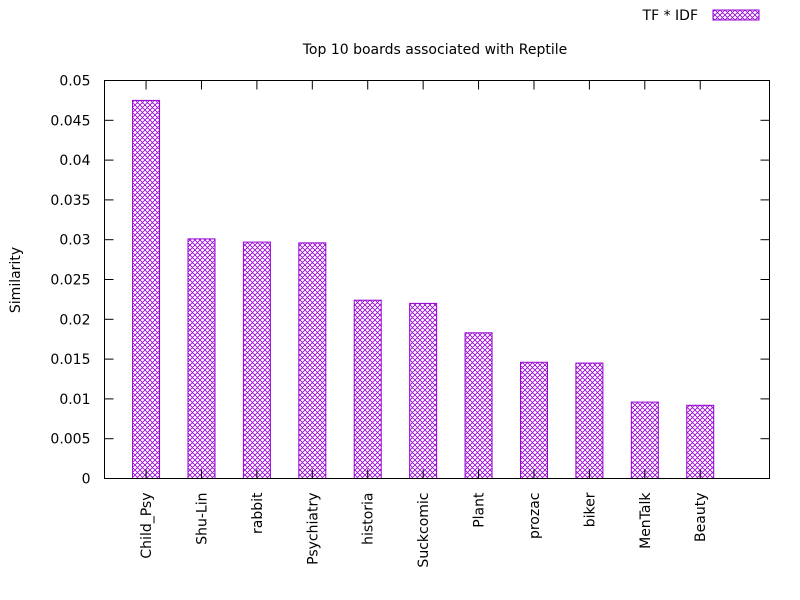 The image size is (800, 600). What do you see at coordinates (74, 400) in the screenshot?
I see `y-tick-label: 0.01` at bounding box center [74, 400].